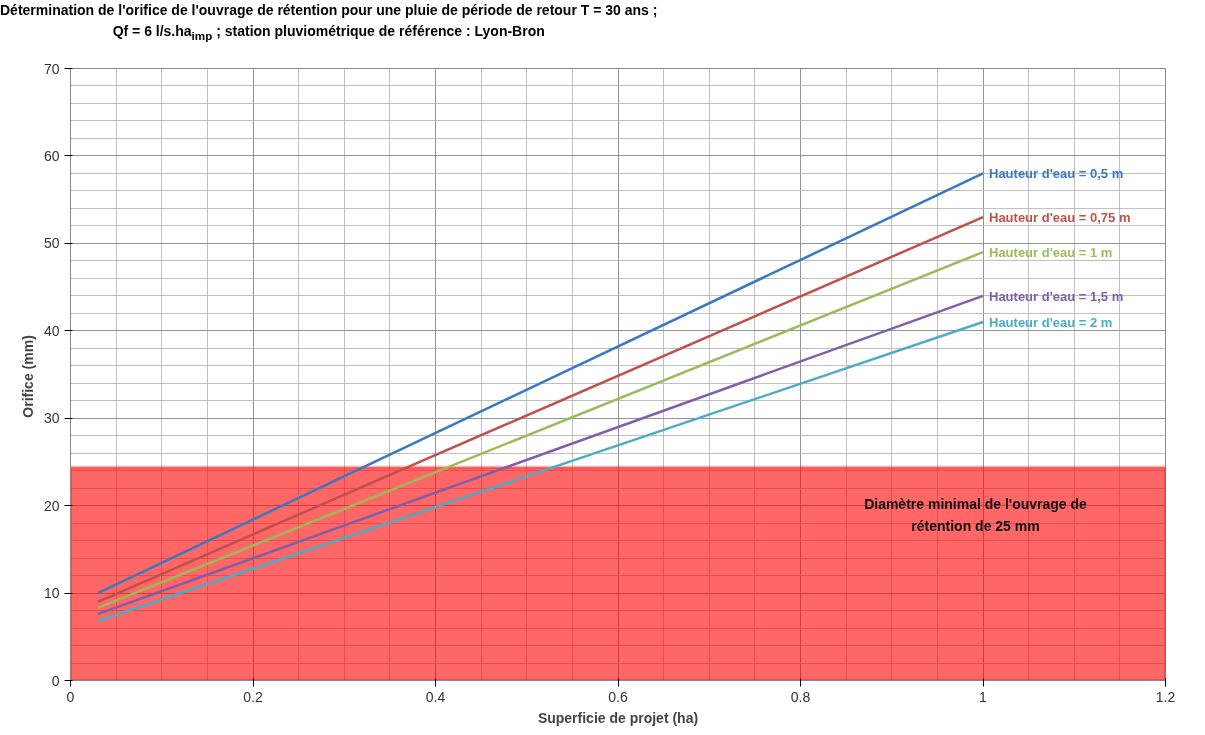 The image size is (1205, 735). Describe the element at coordinates (983, 696) in the screenshot. I see `x-tick-label: 1` at that location.